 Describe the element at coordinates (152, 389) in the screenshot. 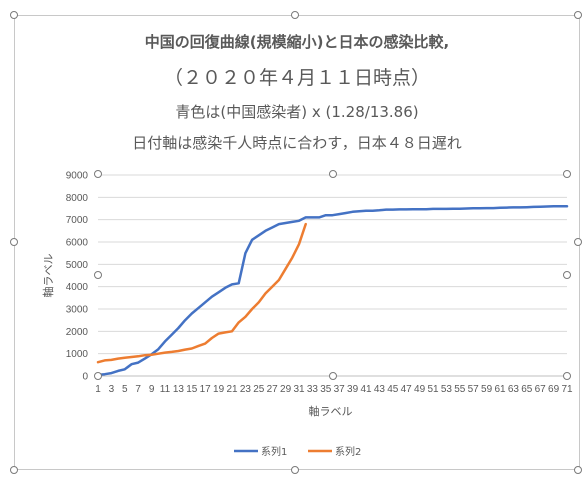

I see `x-tick-label: 9` at that location.